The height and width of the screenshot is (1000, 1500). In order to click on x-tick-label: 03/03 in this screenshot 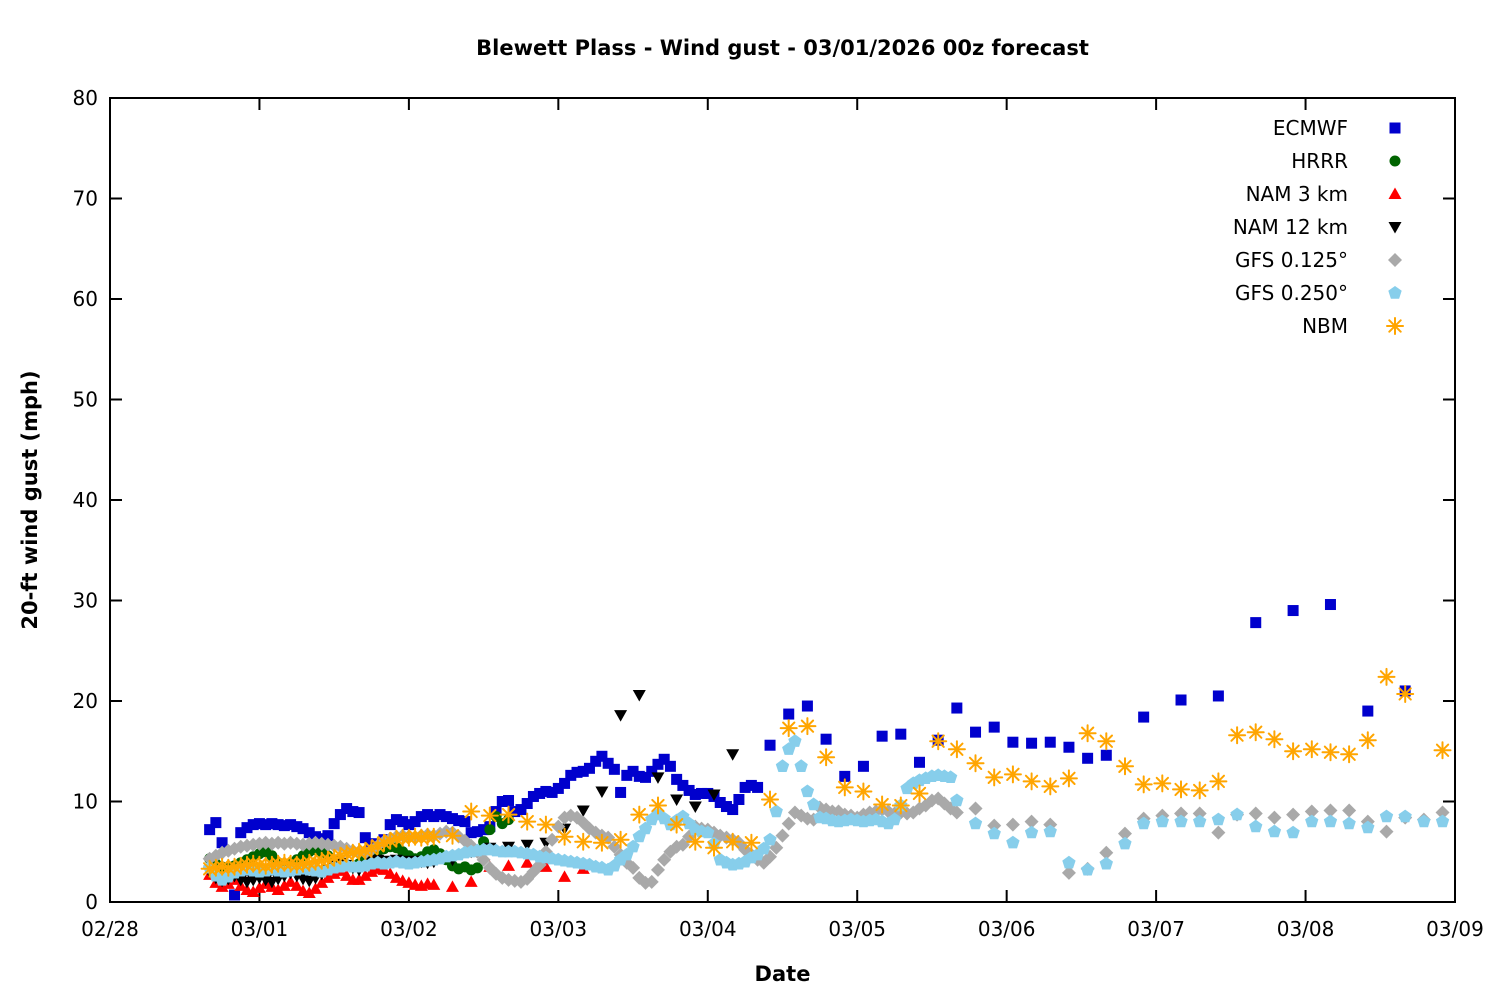, I will do `click(559, 929)`.